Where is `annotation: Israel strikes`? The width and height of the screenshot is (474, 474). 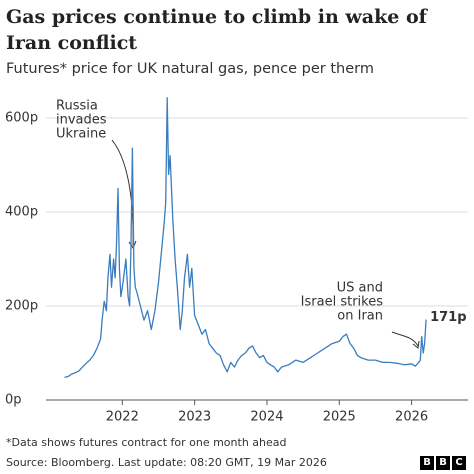
annotation: Israel strikes is located at coordinates (342, 302).